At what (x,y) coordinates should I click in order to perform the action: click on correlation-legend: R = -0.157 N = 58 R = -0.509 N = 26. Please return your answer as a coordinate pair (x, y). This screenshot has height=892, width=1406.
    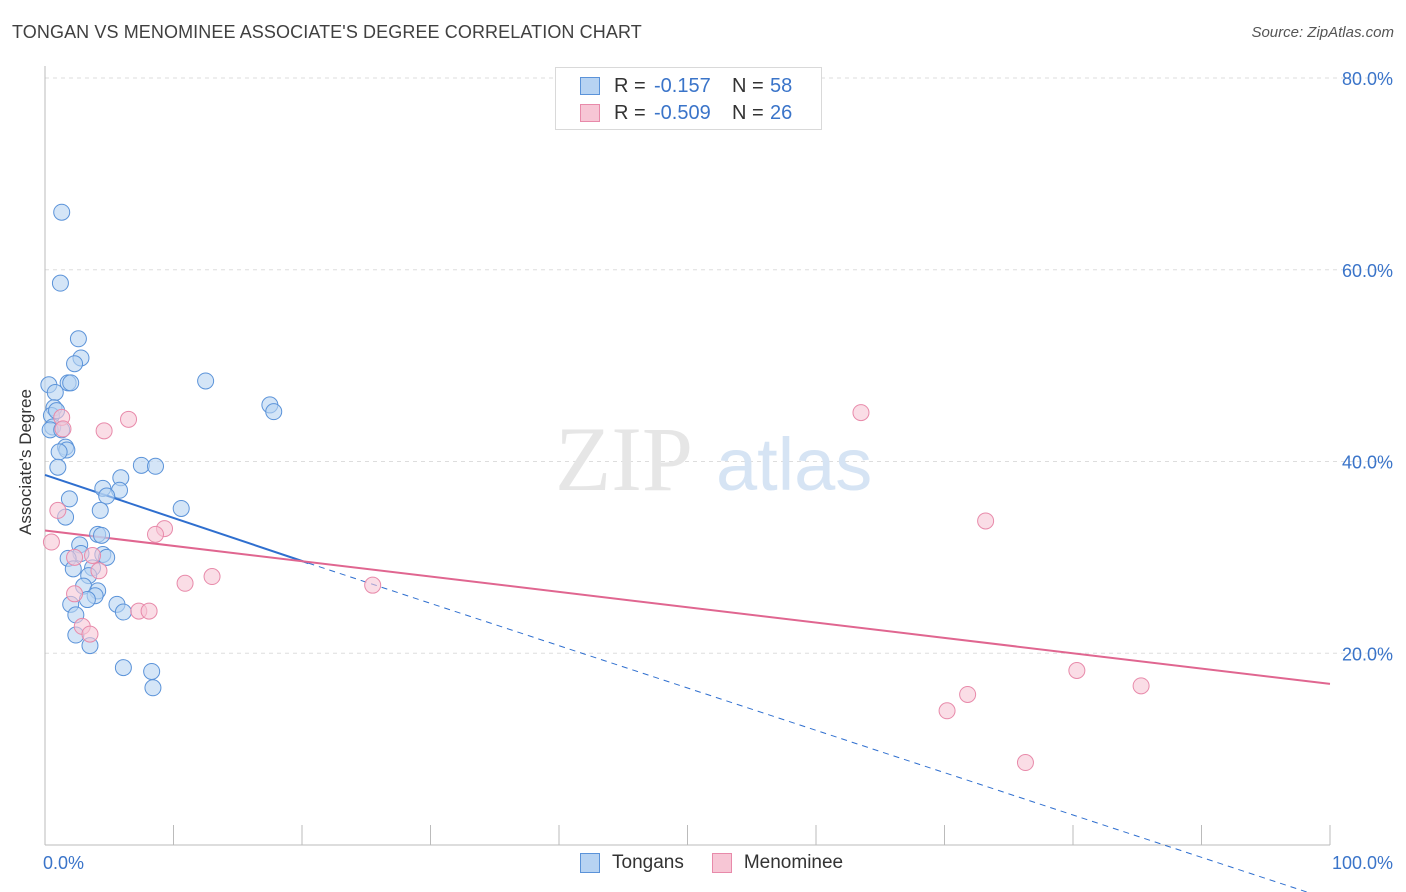
    Looking at the image, I should click on (688, 98).